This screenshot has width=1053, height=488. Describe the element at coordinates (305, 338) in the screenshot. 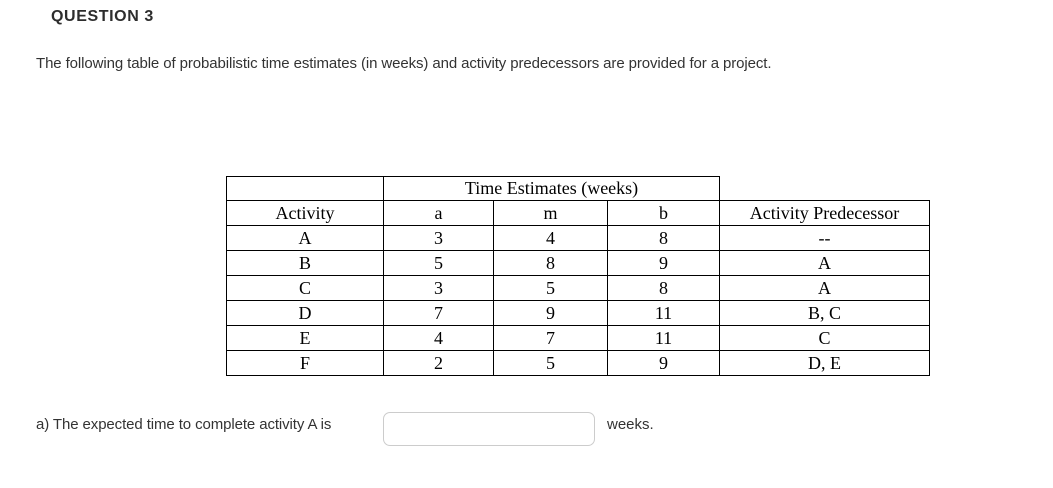

I see `cell-activity: E` at that location.